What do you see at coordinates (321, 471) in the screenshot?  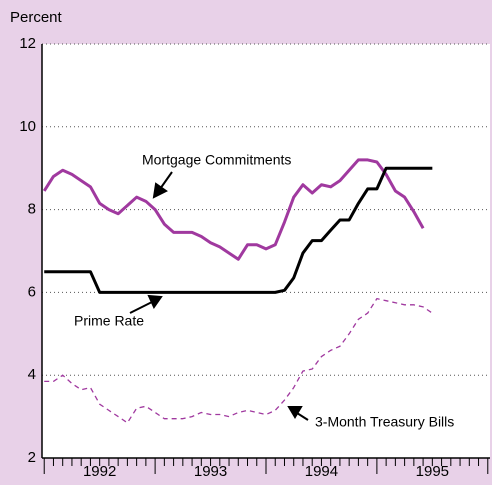 I see `x-tick-label: 1994` at bounding box center [321, 471].